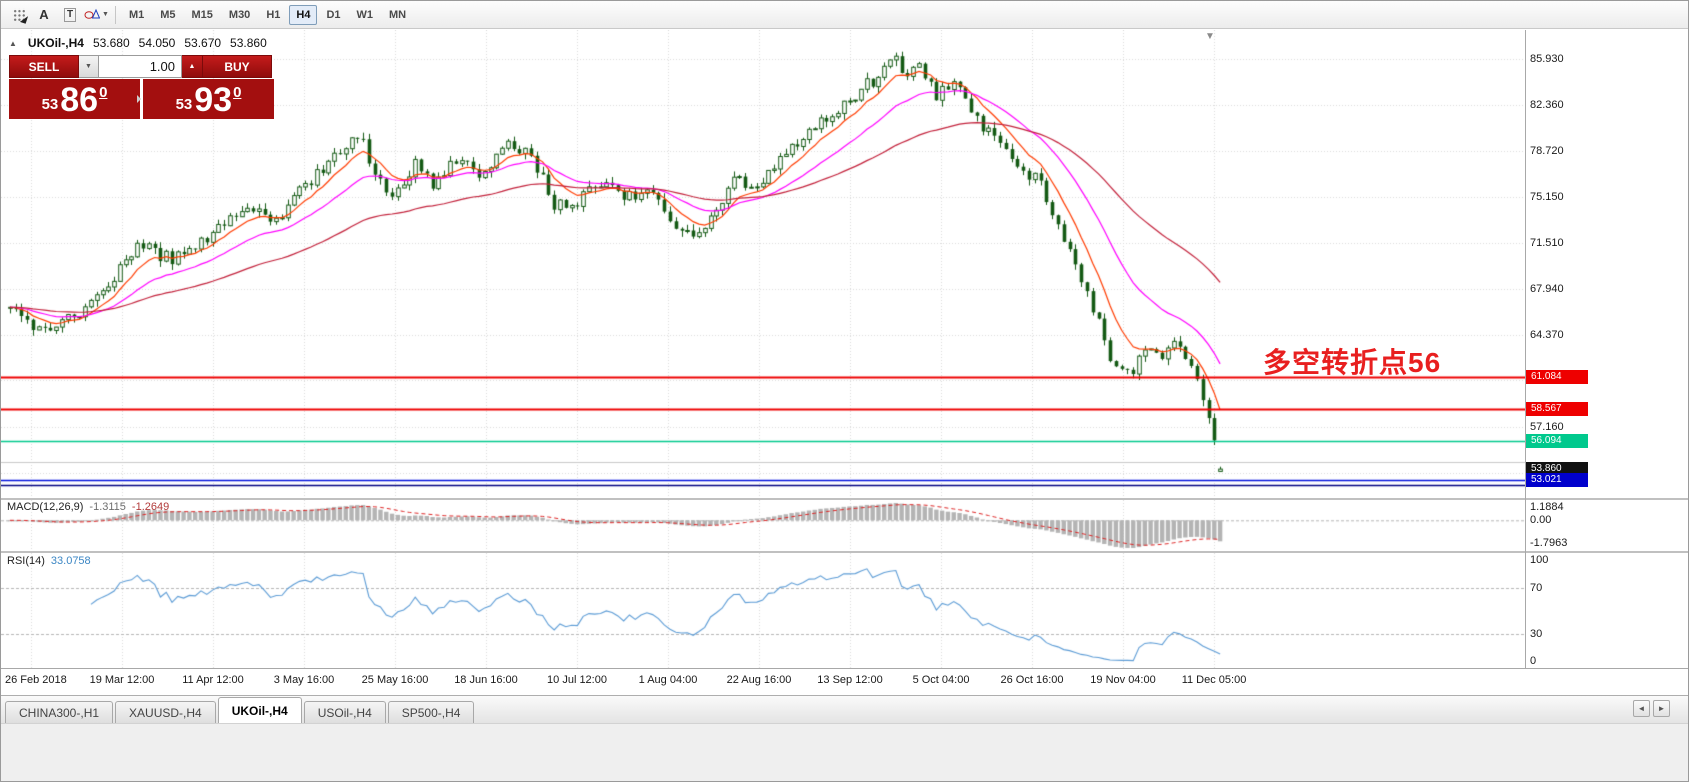  What do you see at coordinates (259, 710) in the screenshot?
I see `chart-tab-ukoil-h4: UKOil-,H4` at bounding box center [259, 710].